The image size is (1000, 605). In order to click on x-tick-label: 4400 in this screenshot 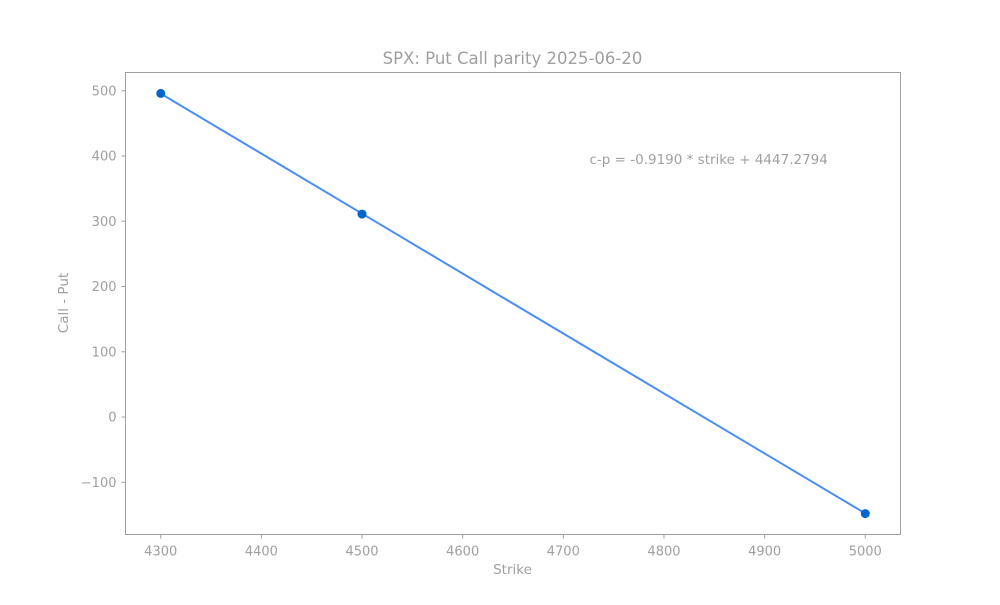, I will do `click(261, 552)`.